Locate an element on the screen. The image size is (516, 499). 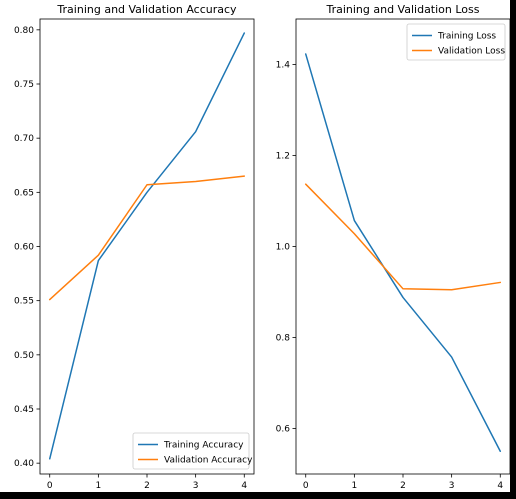
chart-title-1: Training and Validation Loss is located at coordinates (402, 9).